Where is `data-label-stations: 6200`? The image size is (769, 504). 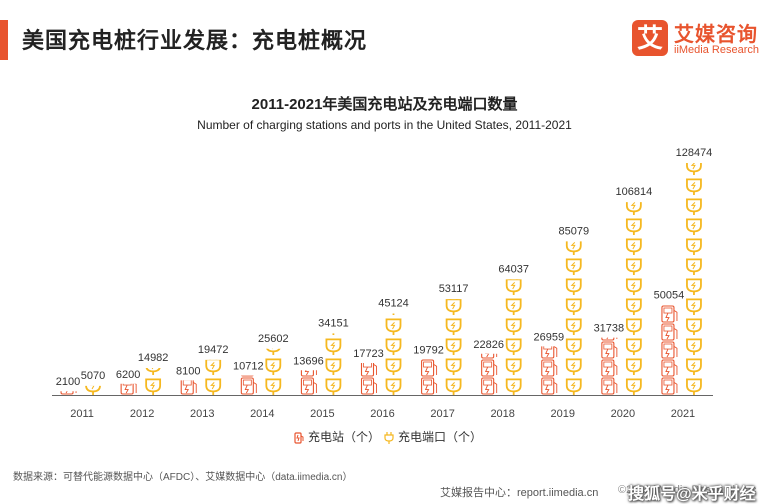 data-label-stations: 6200 is located at coordinates (128, 375).